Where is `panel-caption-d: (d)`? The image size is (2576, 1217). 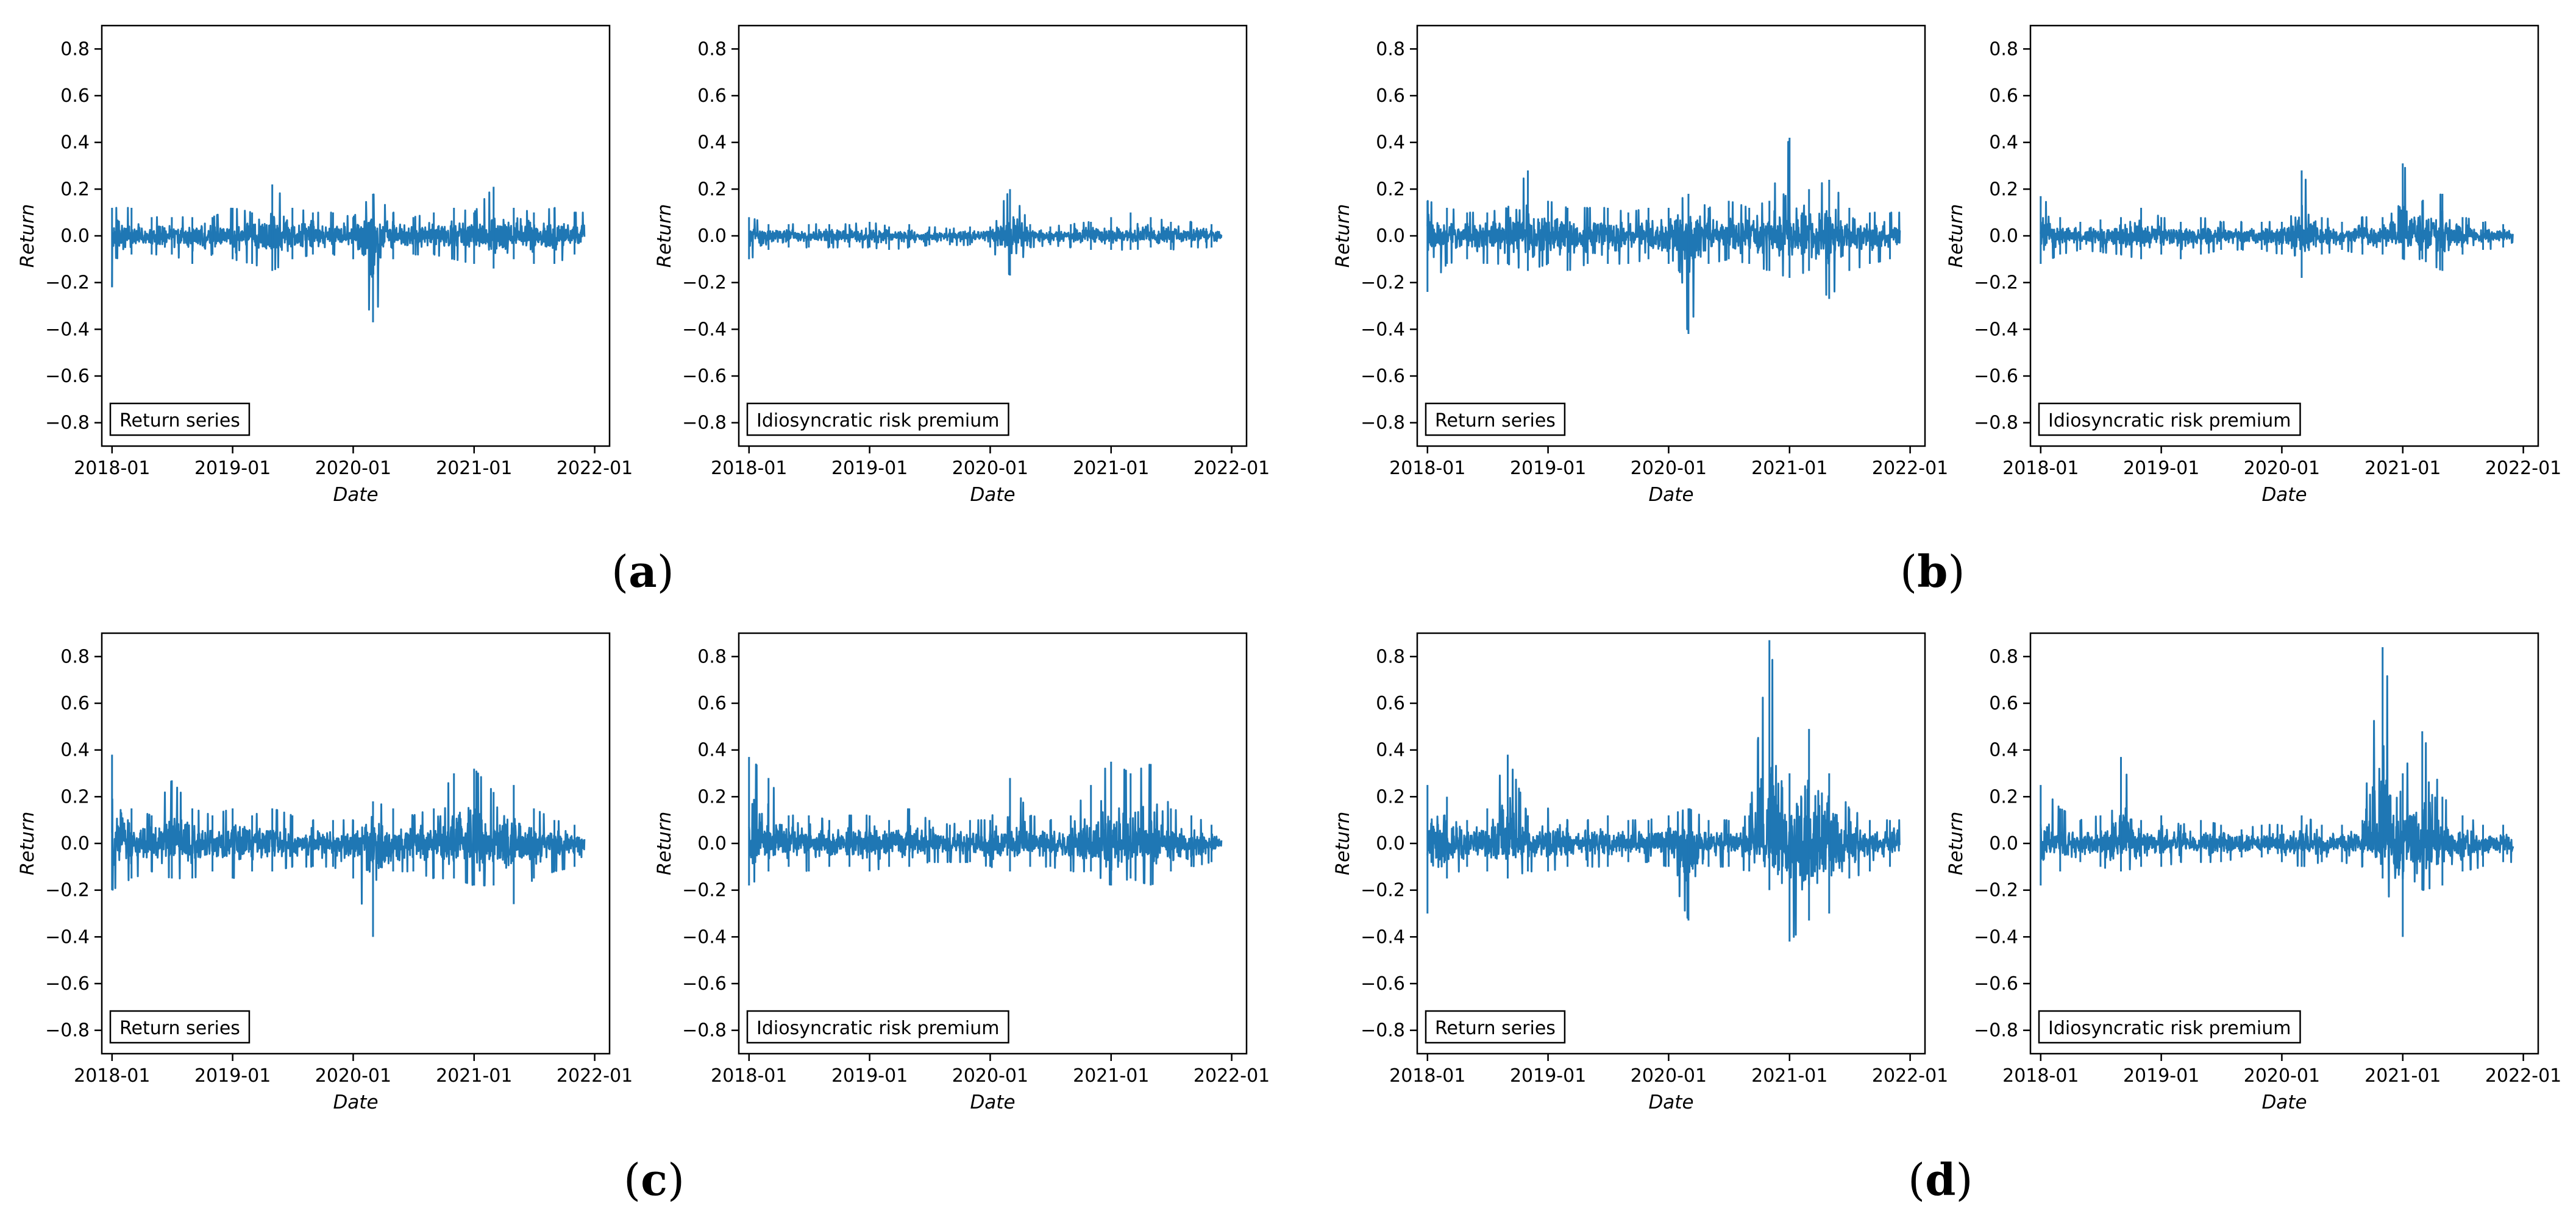
panel-caption-d: (d) is located at coordinates (1940, 1179).